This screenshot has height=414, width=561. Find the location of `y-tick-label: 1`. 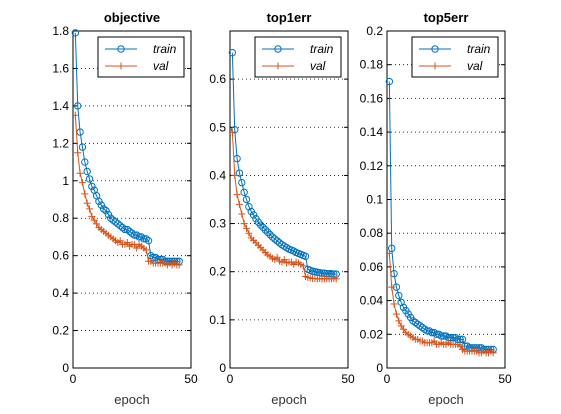

y-tick-label: 1 is located at coordinates (65, 181).